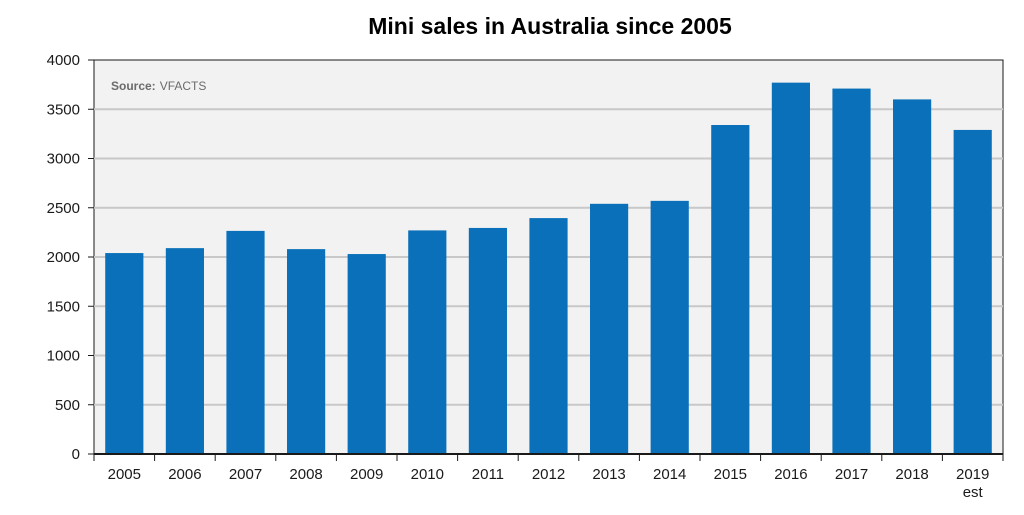 The height and width of the screenshot is (515, 1024). What do you see at coordinates (851, 474) in the screenshot?
I see `x-tick-label: 2017` at bounding box center [851, 474].